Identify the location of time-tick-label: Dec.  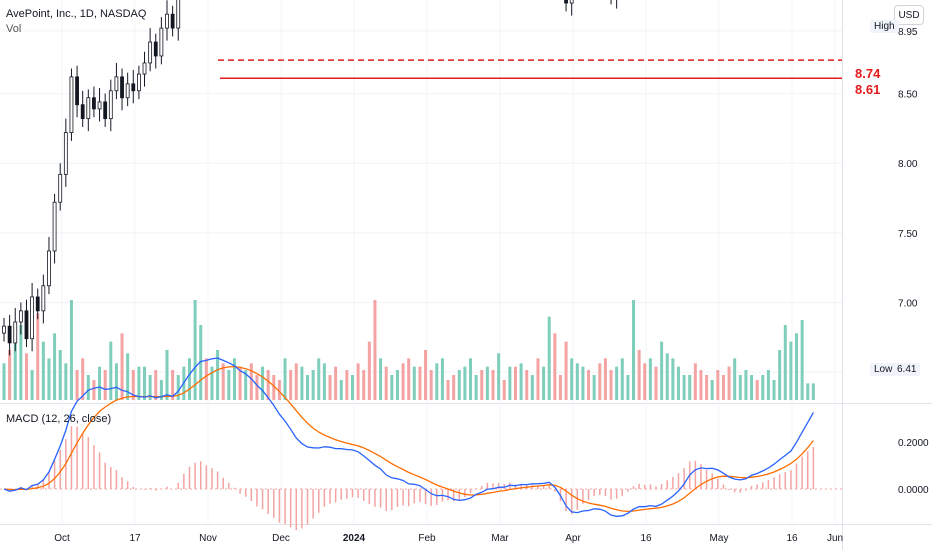
(281, 538).